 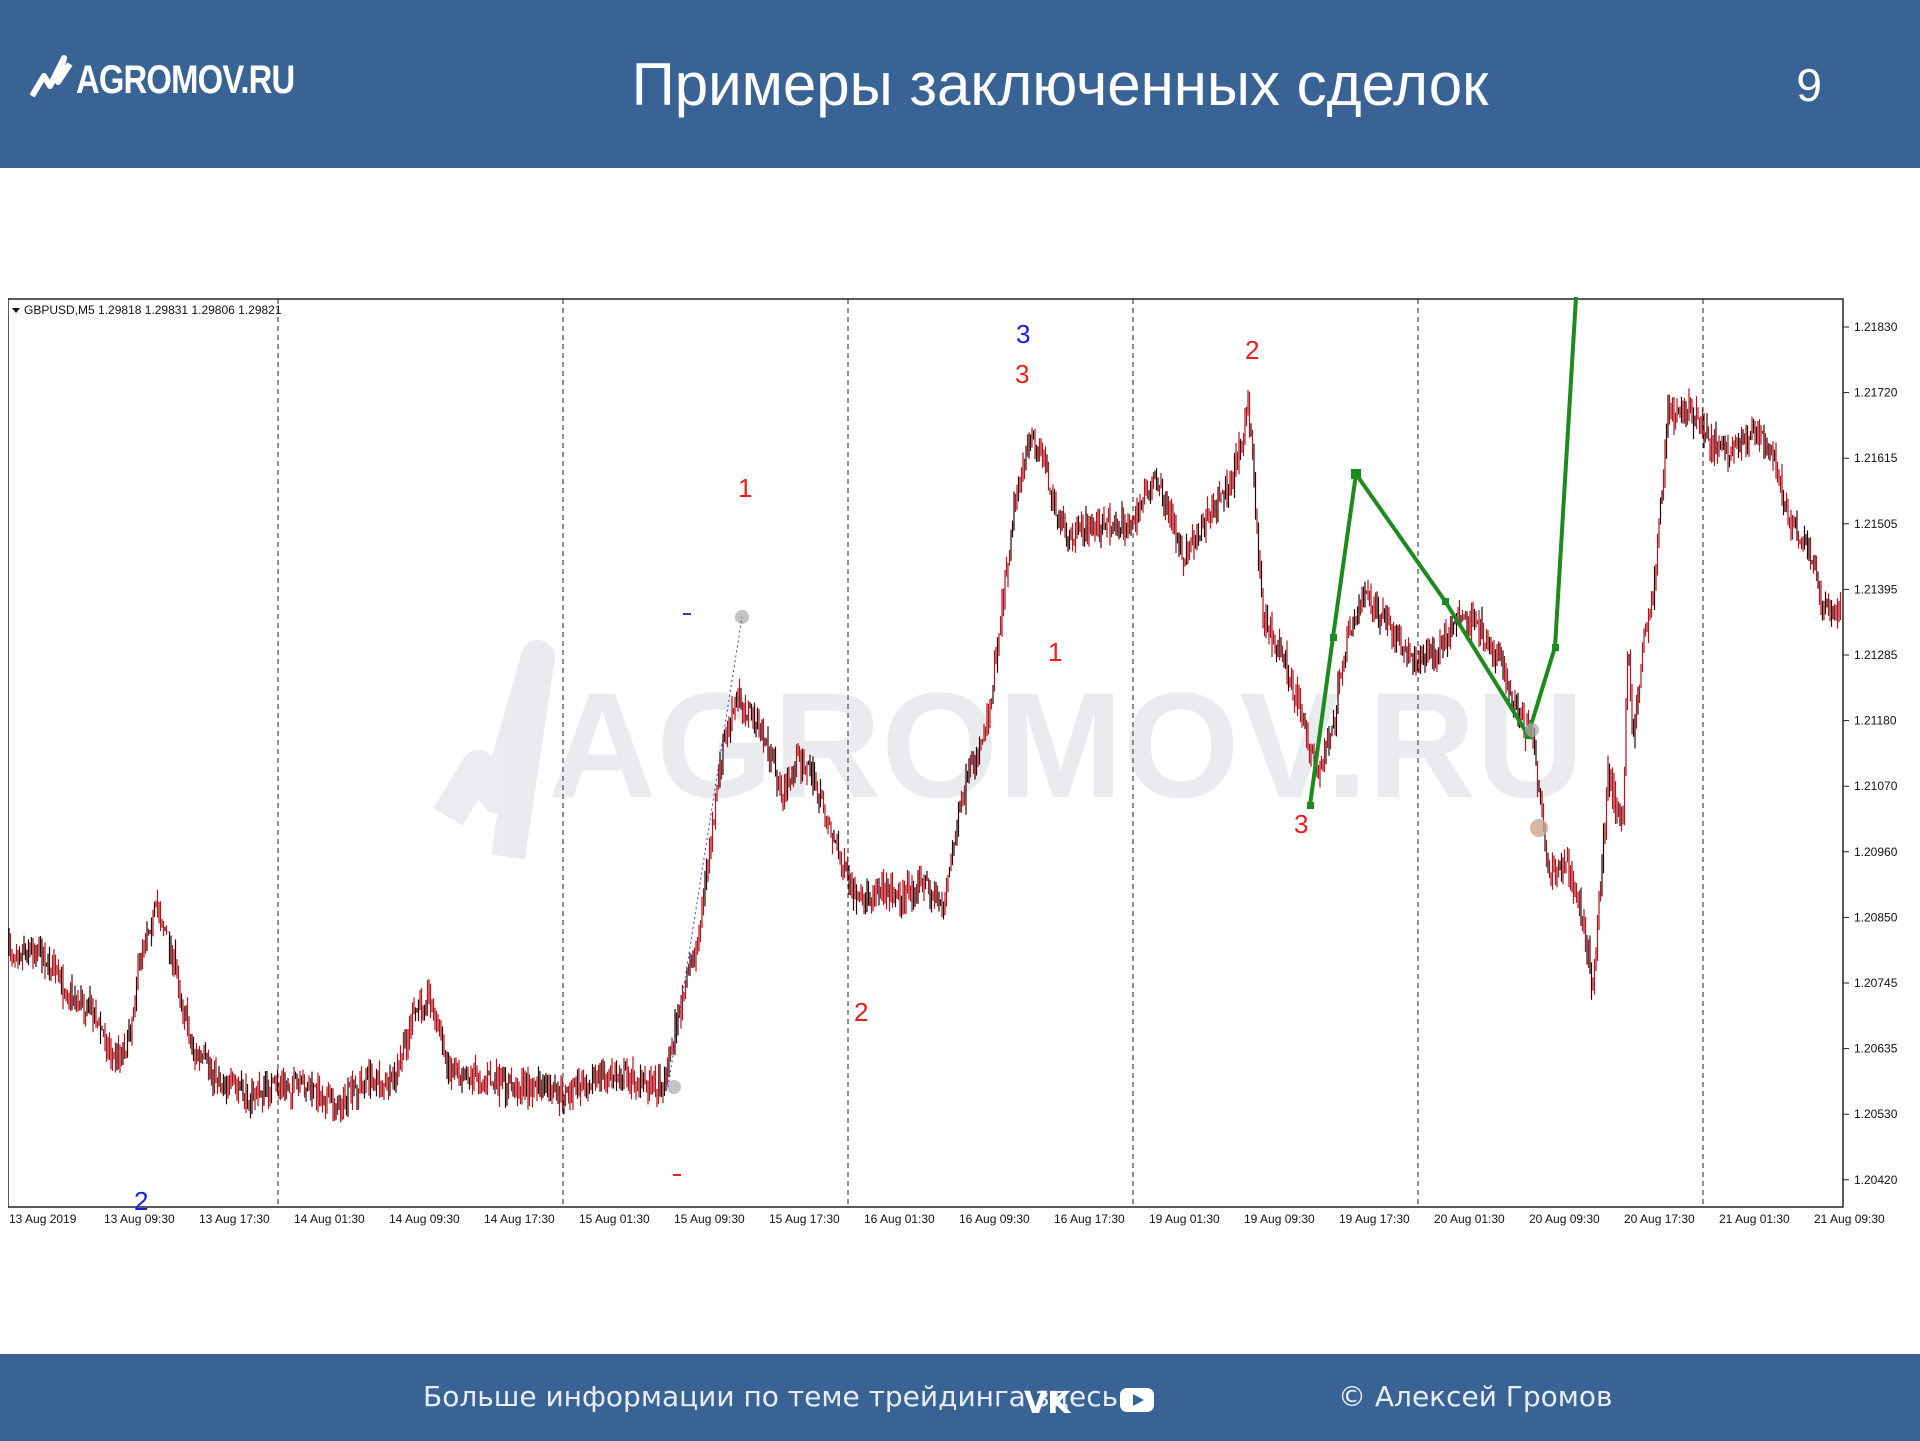 I want to click on youtube-icon, so click(x=1137, y=1400).